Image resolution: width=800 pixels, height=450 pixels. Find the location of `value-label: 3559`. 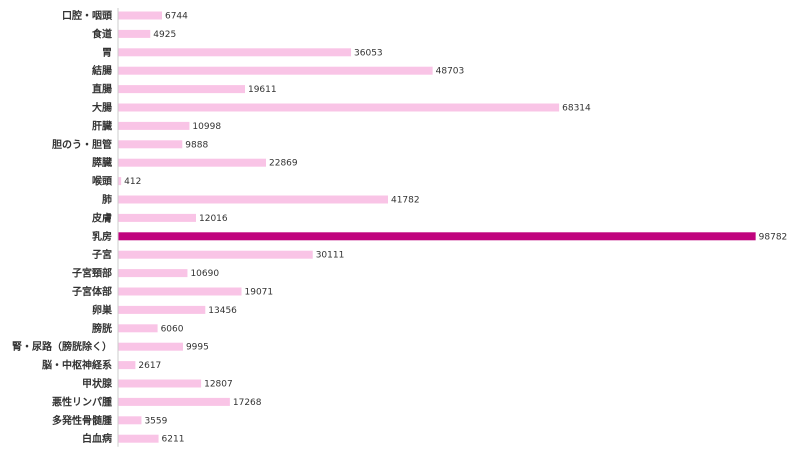

value-label: 3559 is located at coordinates (155, 421).